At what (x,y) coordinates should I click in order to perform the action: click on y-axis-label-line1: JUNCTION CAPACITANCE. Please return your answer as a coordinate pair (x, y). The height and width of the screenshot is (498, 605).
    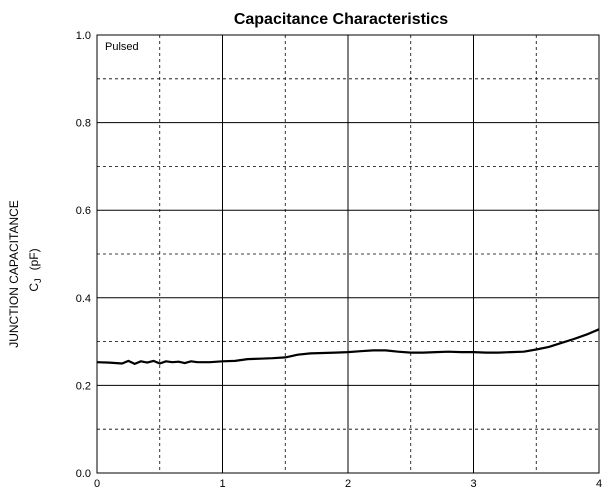
    Looking at the image, I should click on (14, 274).